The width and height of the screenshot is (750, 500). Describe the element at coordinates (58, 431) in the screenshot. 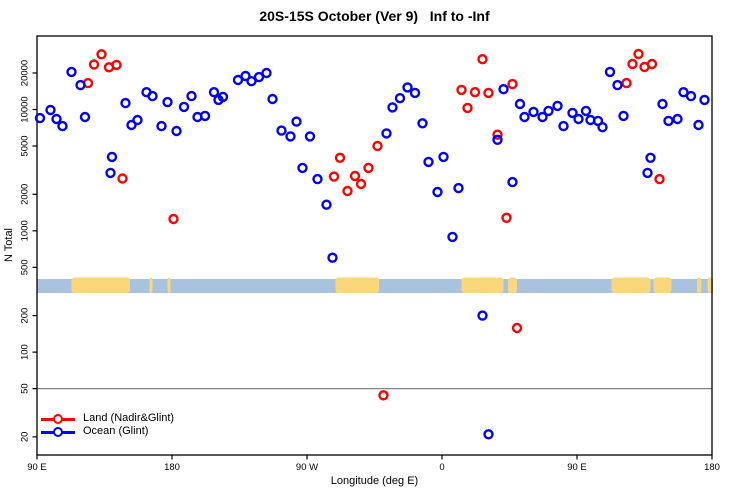

I see `ocean-series-marker-icon` at that location.